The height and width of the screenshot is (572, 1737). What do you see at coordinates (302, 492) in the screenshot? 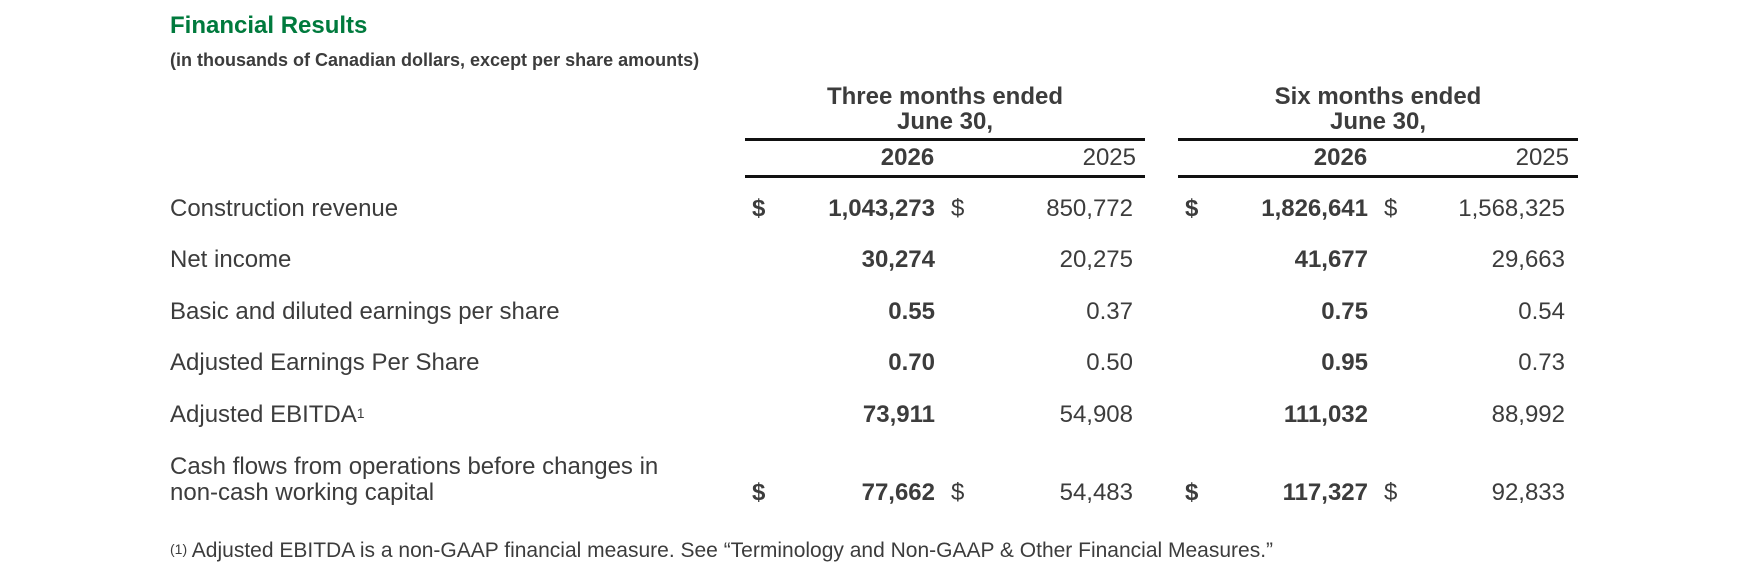
I see `row-label-line2: non-cash working capital` at bounding box center [302, 492].